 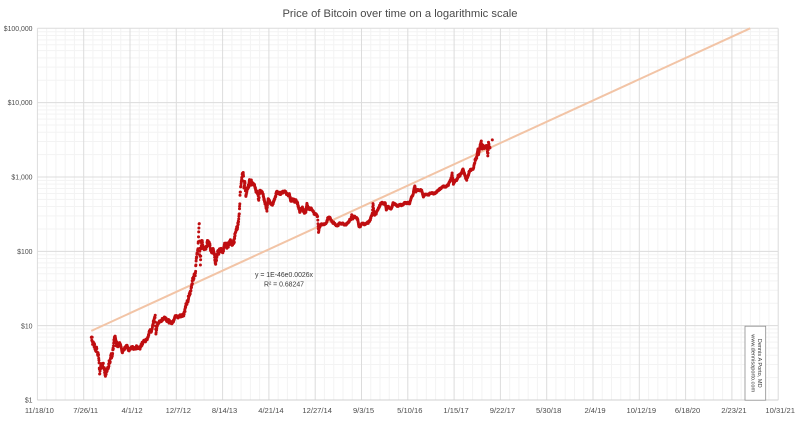 What do you see at coordinates (502, 410) in the screenshot?
I see `svg-text: 9/22/17` at bounding box center [502, 410].